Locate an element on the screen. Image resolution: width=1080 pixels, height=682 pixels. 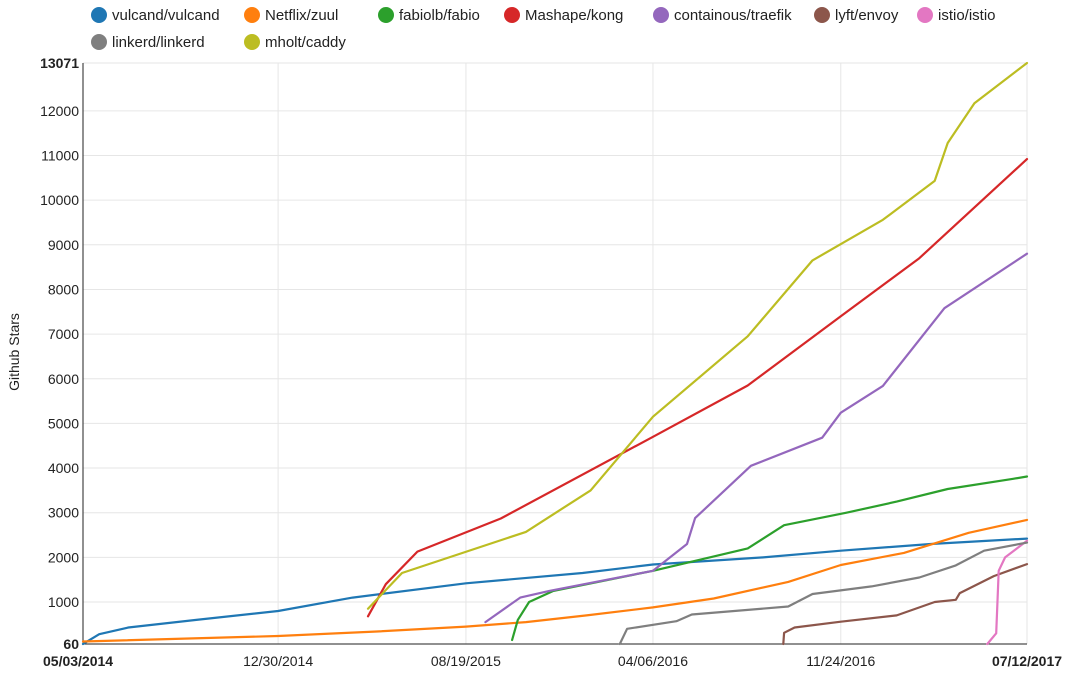
y-tick-label: 10000 is located at coordinates (59, 200).